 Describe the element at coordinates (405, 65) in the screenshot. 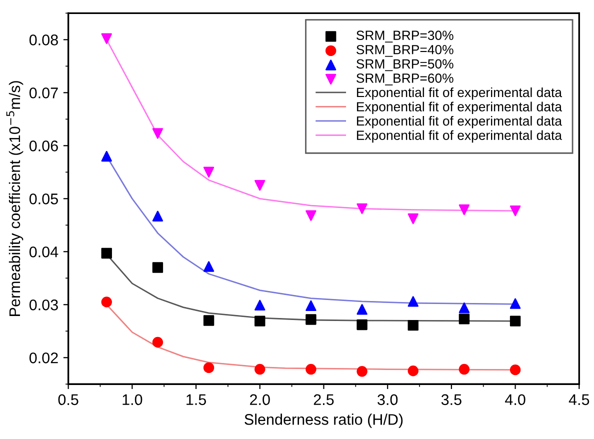

I see `legend-label: SRM_BRP=50%` at that location.